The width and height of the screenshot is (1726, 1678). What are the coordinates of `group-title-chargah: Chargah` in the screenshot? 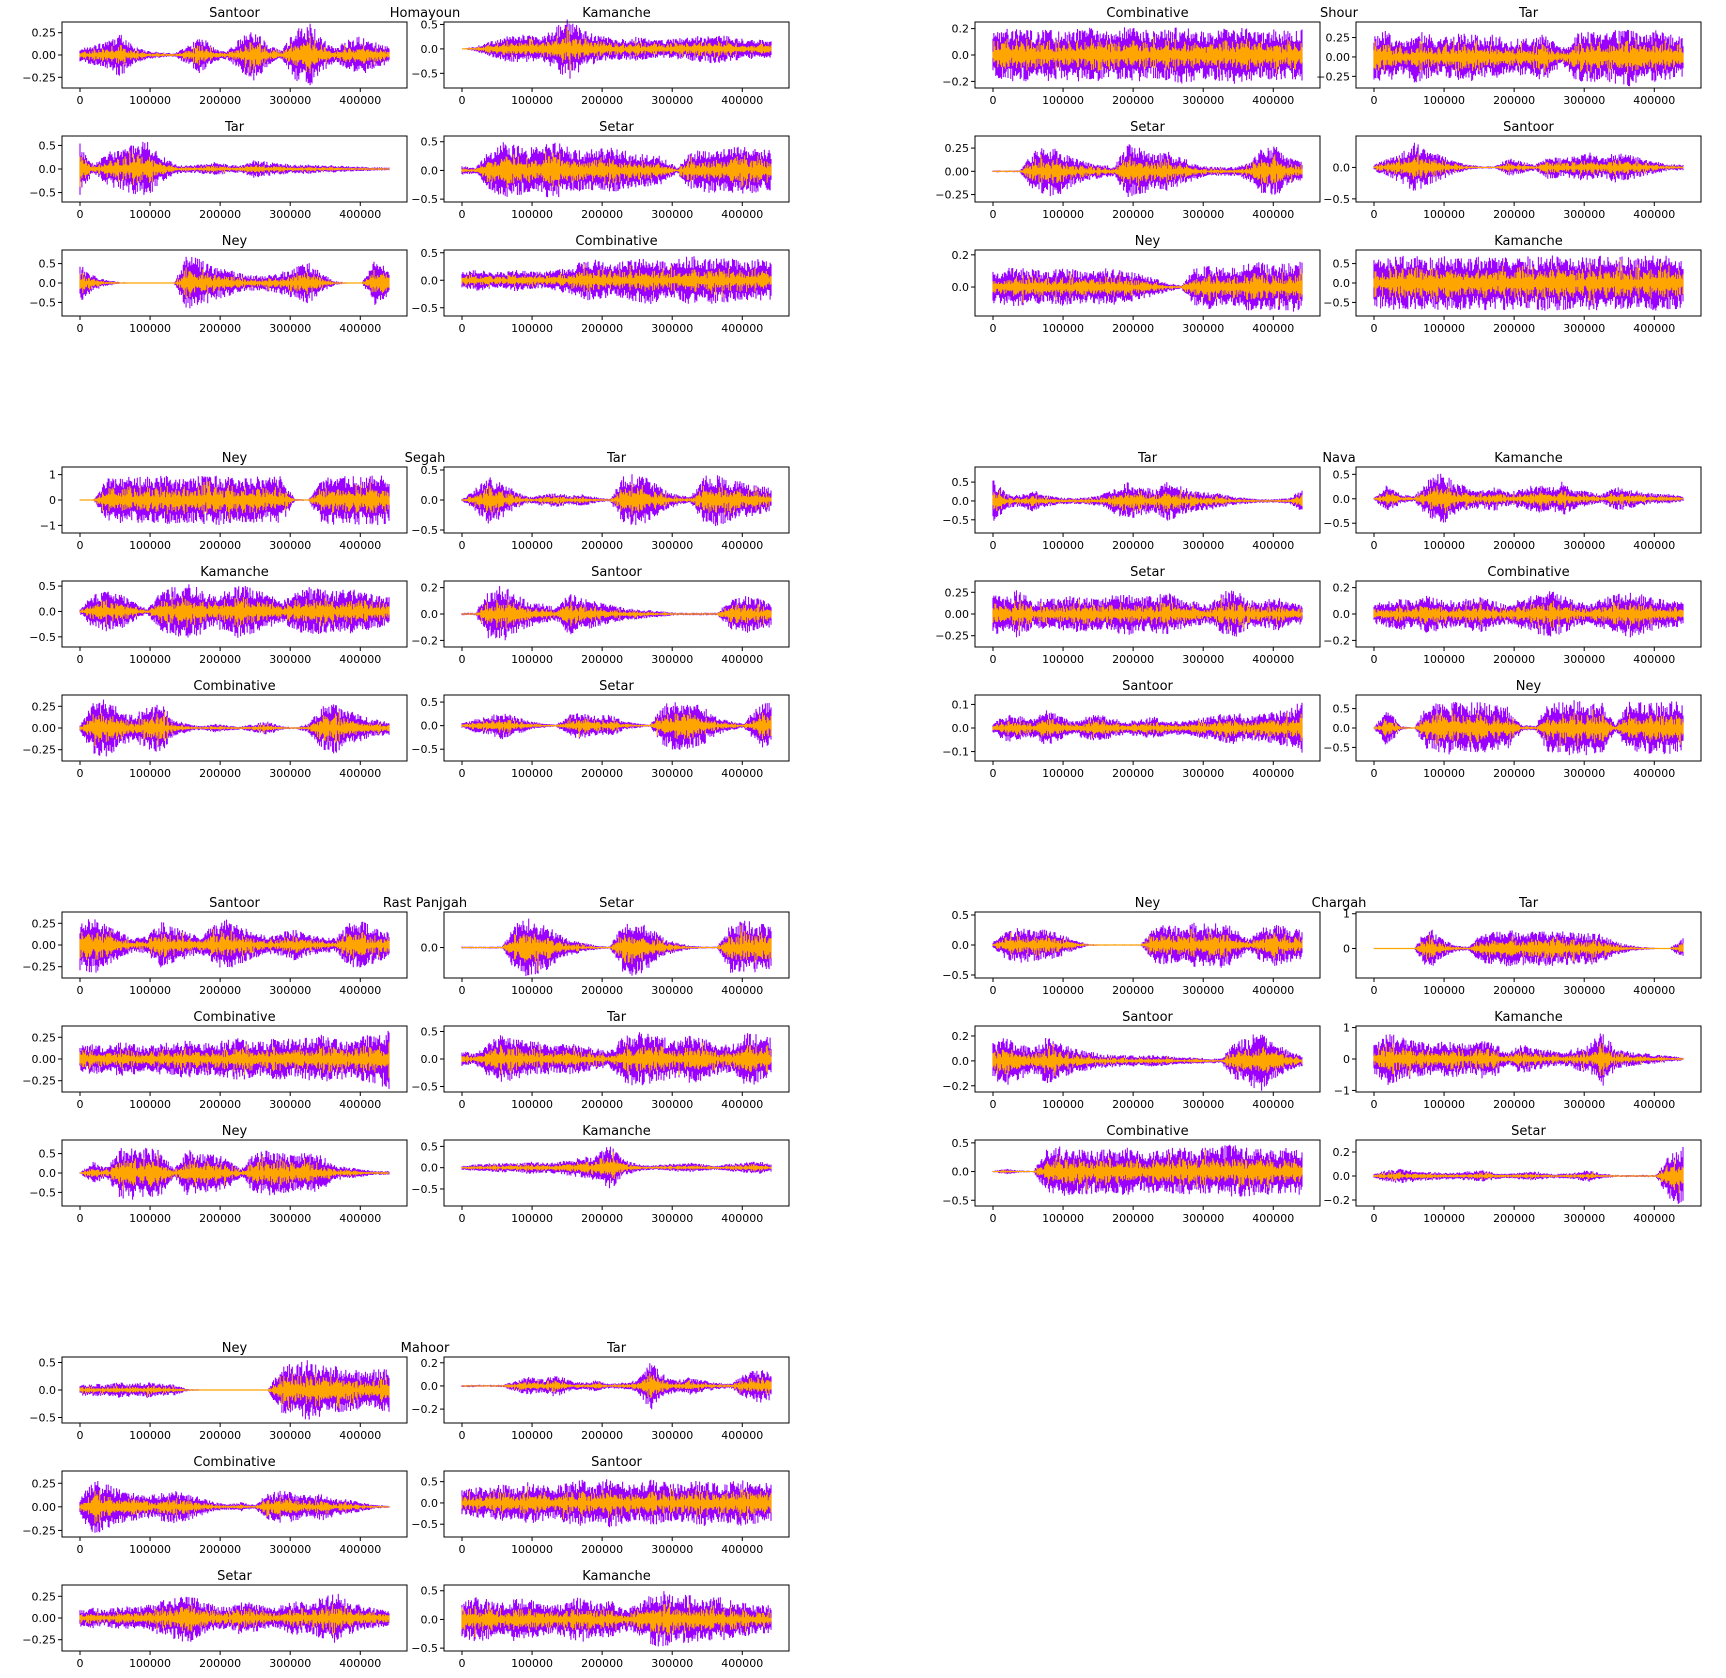 It's located at (1339, 903).